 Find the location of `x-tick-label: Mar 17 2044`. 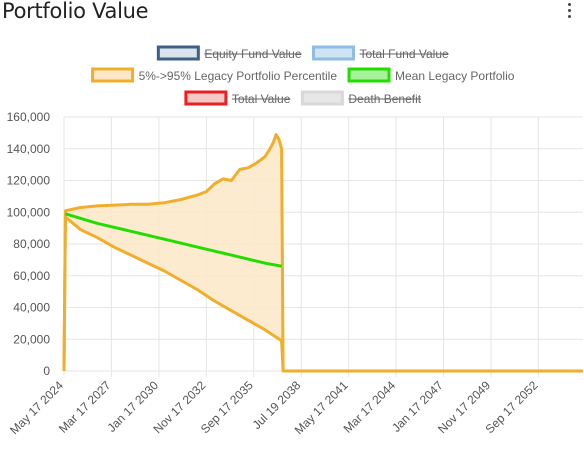

x-tick-label: Mar 17 2044 is located at coordinates (370, 407).